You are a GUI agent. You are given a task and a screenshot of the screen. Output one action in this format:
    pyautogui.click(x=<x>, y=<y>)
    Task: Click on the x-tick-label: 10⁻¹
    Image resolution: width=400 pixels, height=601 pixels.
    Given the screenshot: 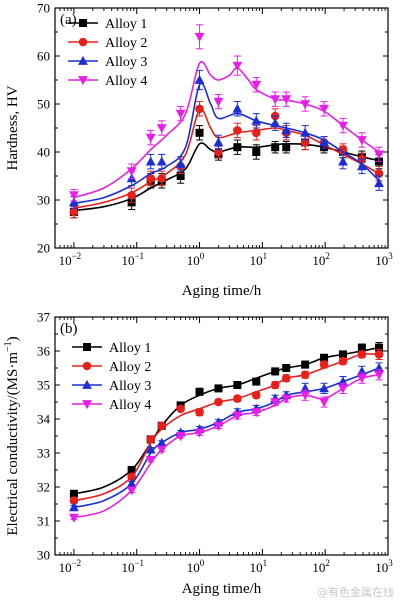 What is the action you would take?
    pyautogui.click(x=132, y=259)
    